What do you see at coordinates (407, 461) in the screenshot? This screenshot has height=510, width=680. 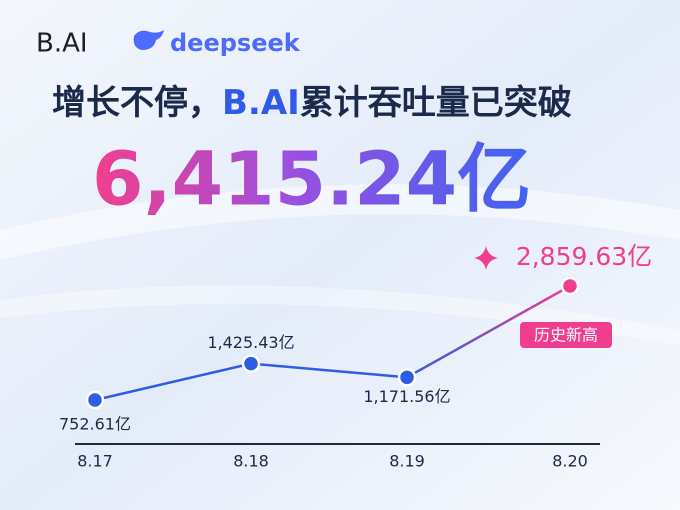 I see `x-tick-label: 8.19` at bounding box center [407, 461].